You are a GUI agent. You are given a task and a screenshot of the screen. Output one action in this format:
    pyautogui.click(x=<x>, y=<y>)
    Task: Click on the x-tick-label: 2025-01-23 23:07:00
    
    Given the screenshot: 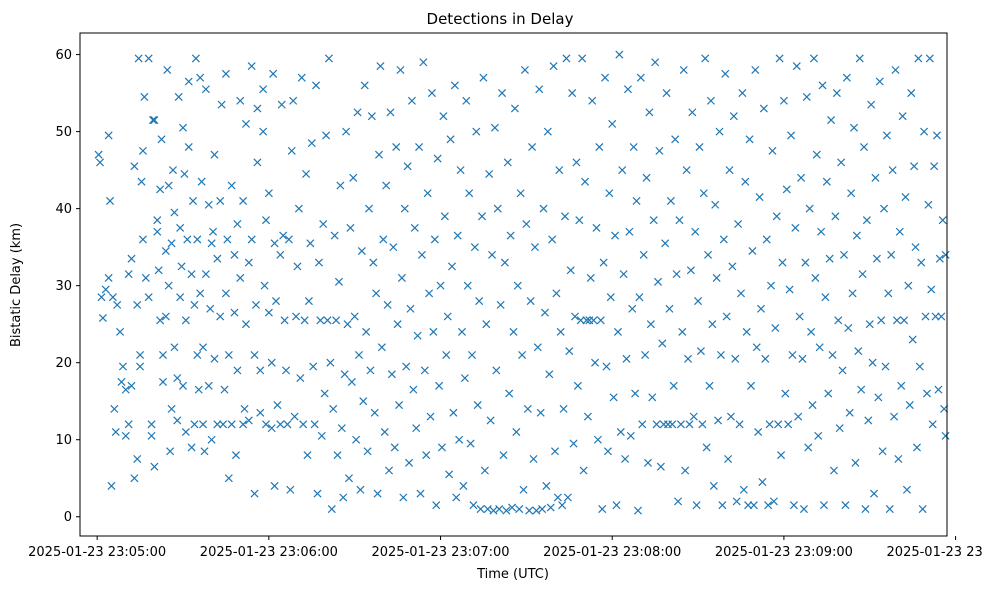 What is the action you would take?
    pyautogui.click(x=440, y=552)
    